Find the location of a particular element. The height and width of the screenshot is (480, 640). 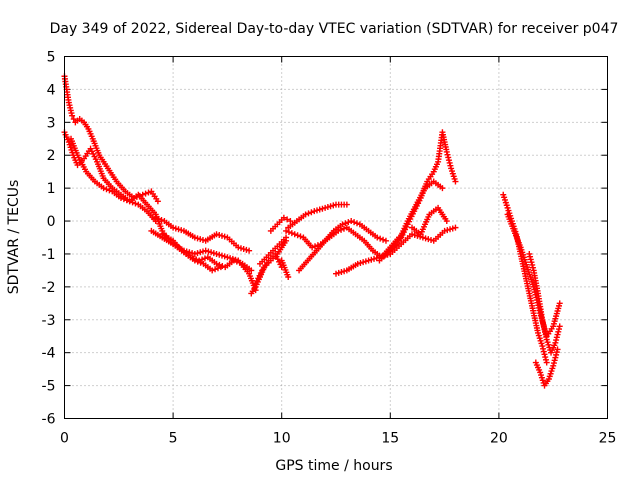

x-tick-label: 0 is located at coordinates (64, 439).